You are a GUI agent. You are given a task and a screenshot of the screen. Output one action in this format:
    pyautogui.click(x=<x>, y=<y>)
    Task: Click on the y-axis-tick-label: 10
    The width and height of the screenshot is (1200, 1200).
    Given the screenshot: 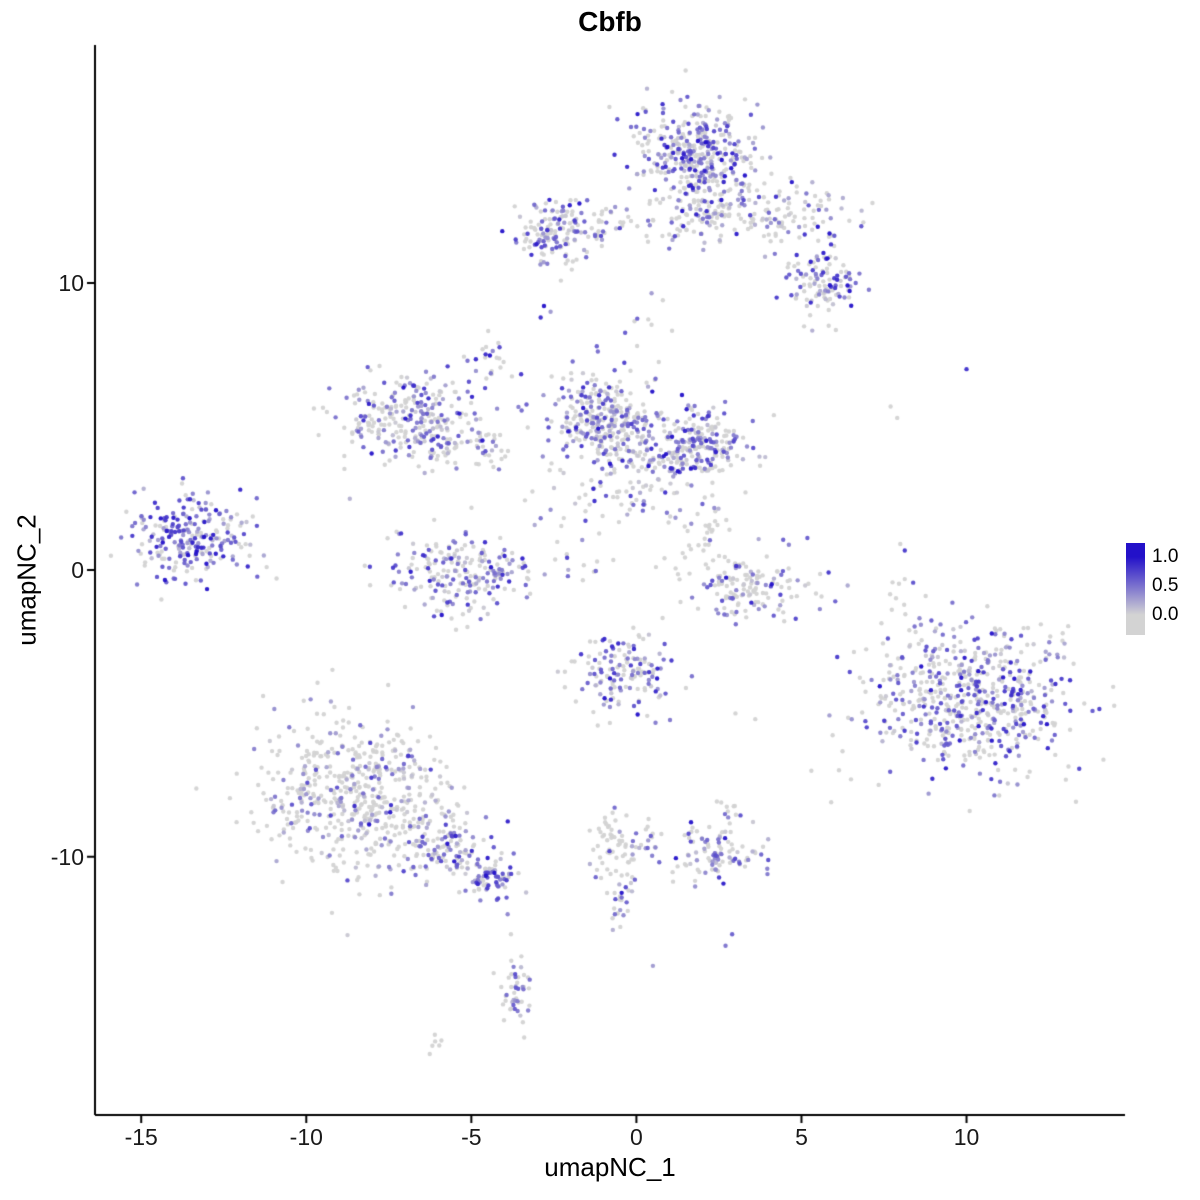 What is the action you would take?
    pyautogui.click(x=71, y=283)
    